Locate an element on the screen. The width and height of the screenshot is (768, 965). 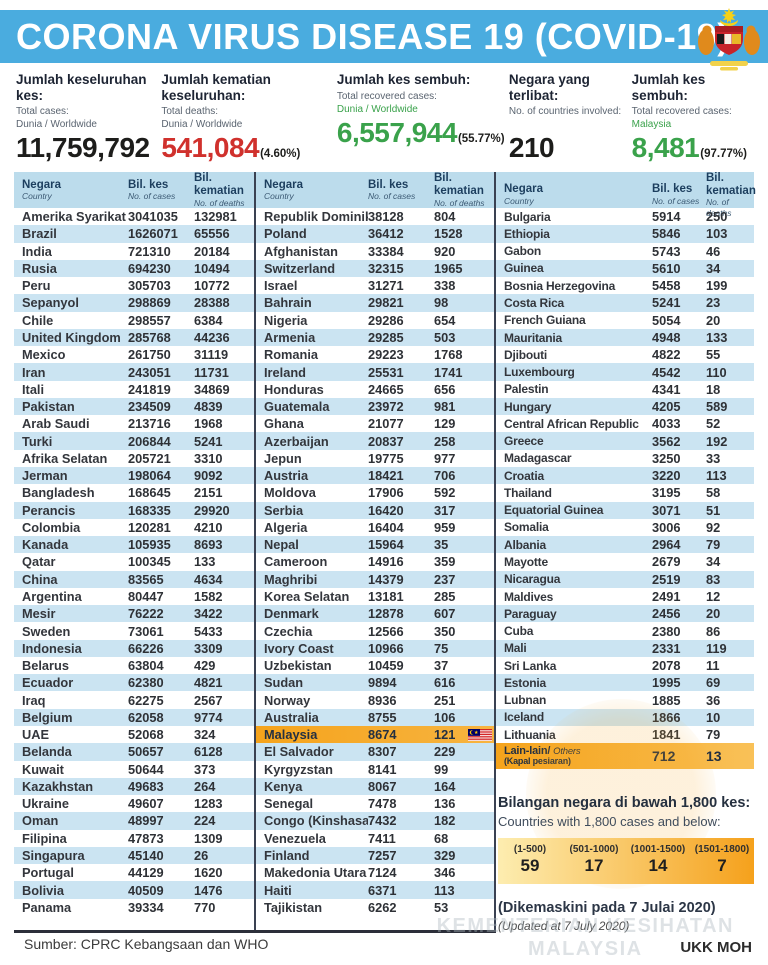
table-row: Sepanyol 298869 28388 is located at coordinates (134, 303).